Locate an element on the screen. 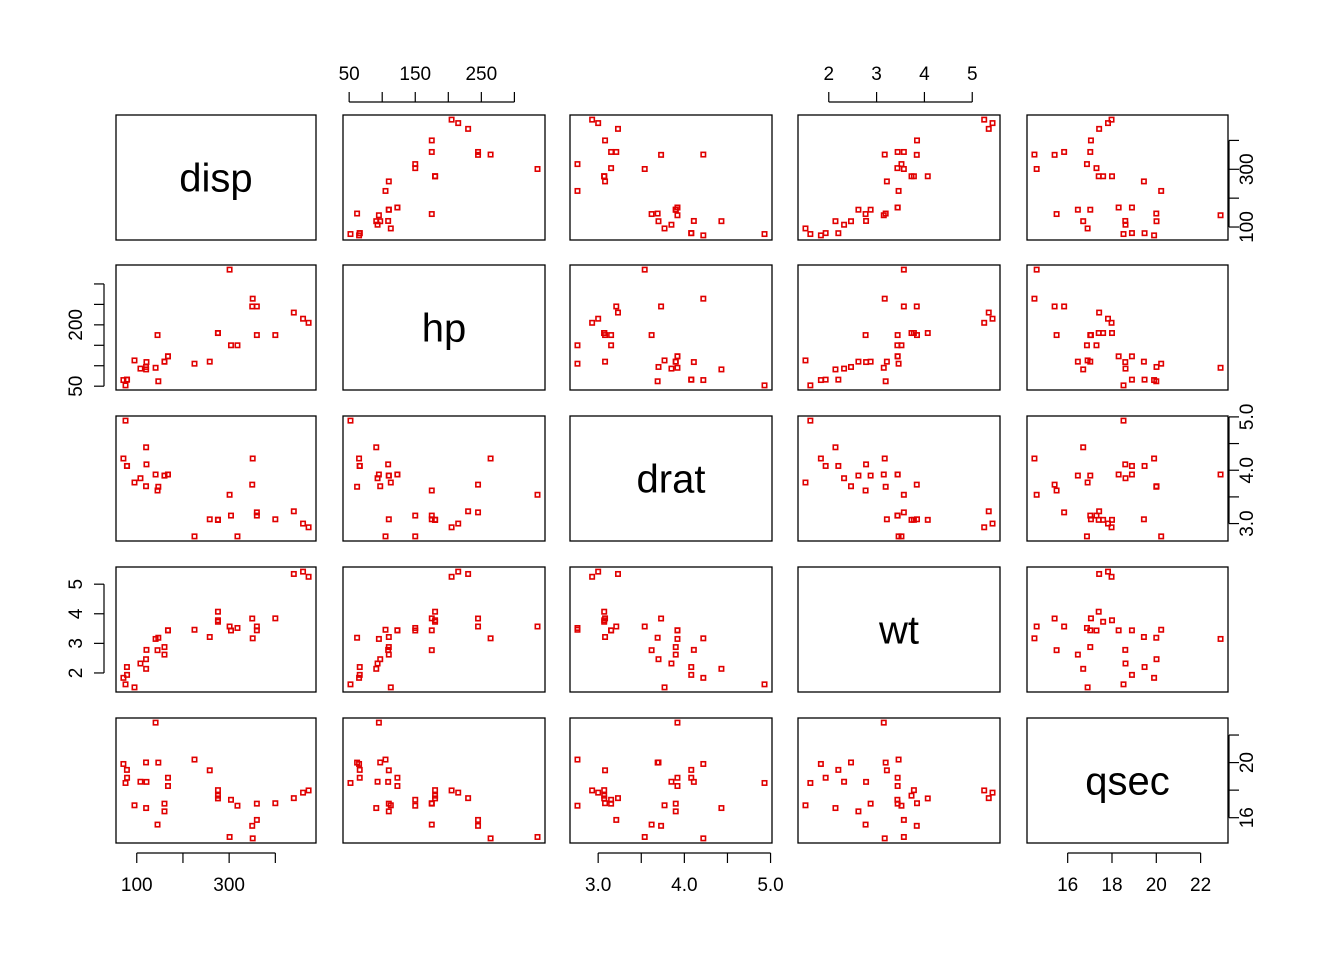 The image size is (1344, 960). variable-label-drat: drat is located at coordinates (671, 480).